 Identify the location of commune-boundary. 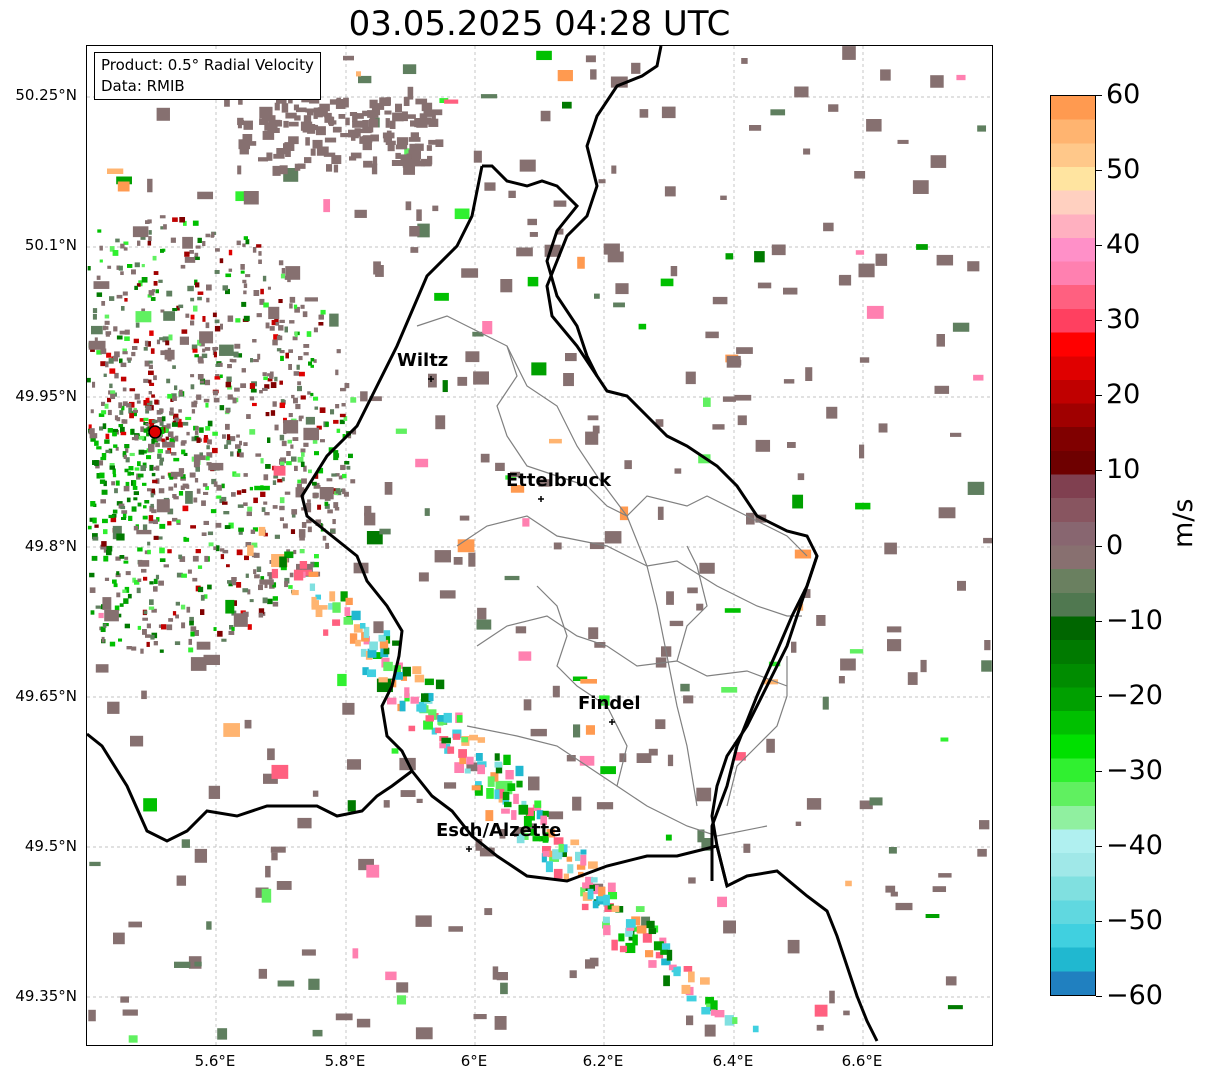
(629, 566).